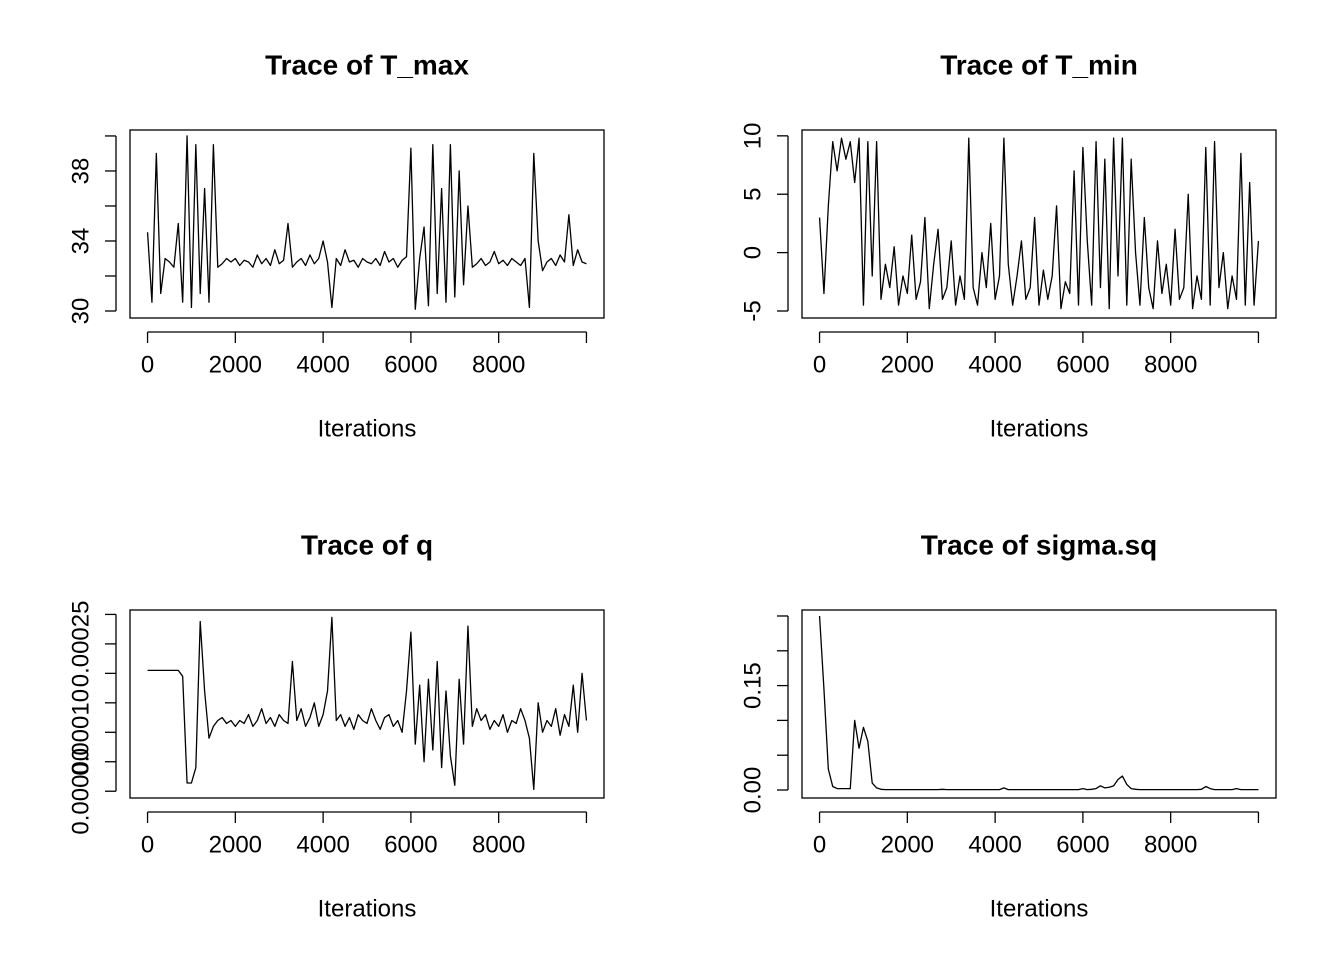 Image resolution: width=1344 pixels, height=965 pixels. I want to click on y-tick-label: 5, so click(752, 194).